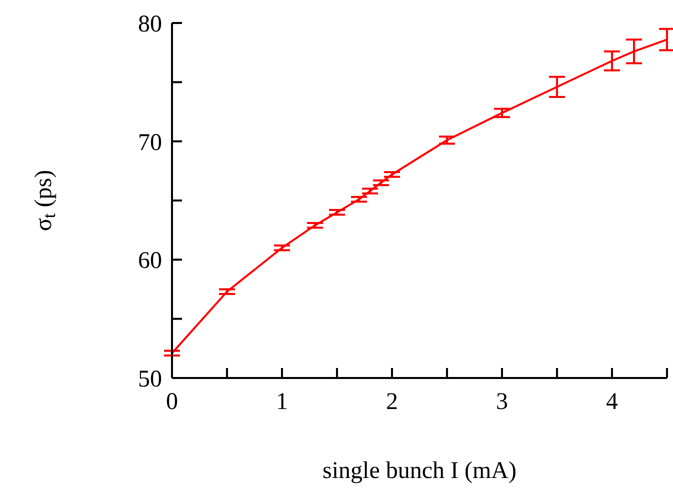 The height and width of the screenshot is (490, 673). Describe the element at coordinates (150, 25) in the screenshot. I see `y-tick-label: 80` at that location.